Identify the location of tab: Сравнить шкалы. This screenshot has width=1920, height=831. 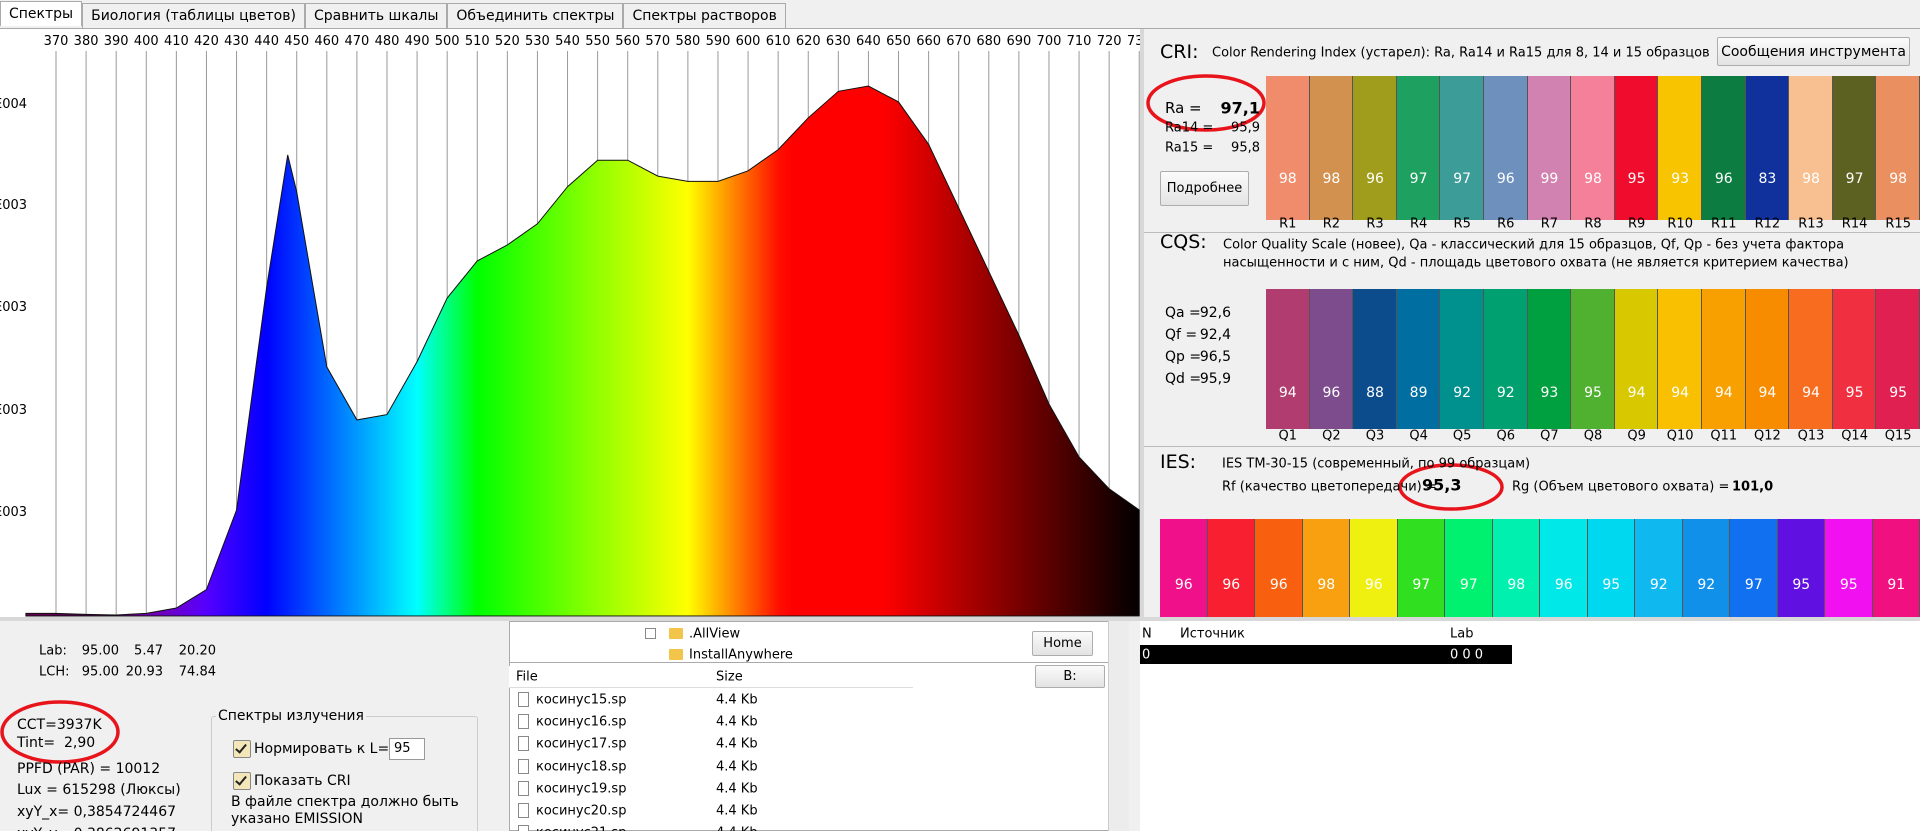
(376, 15).